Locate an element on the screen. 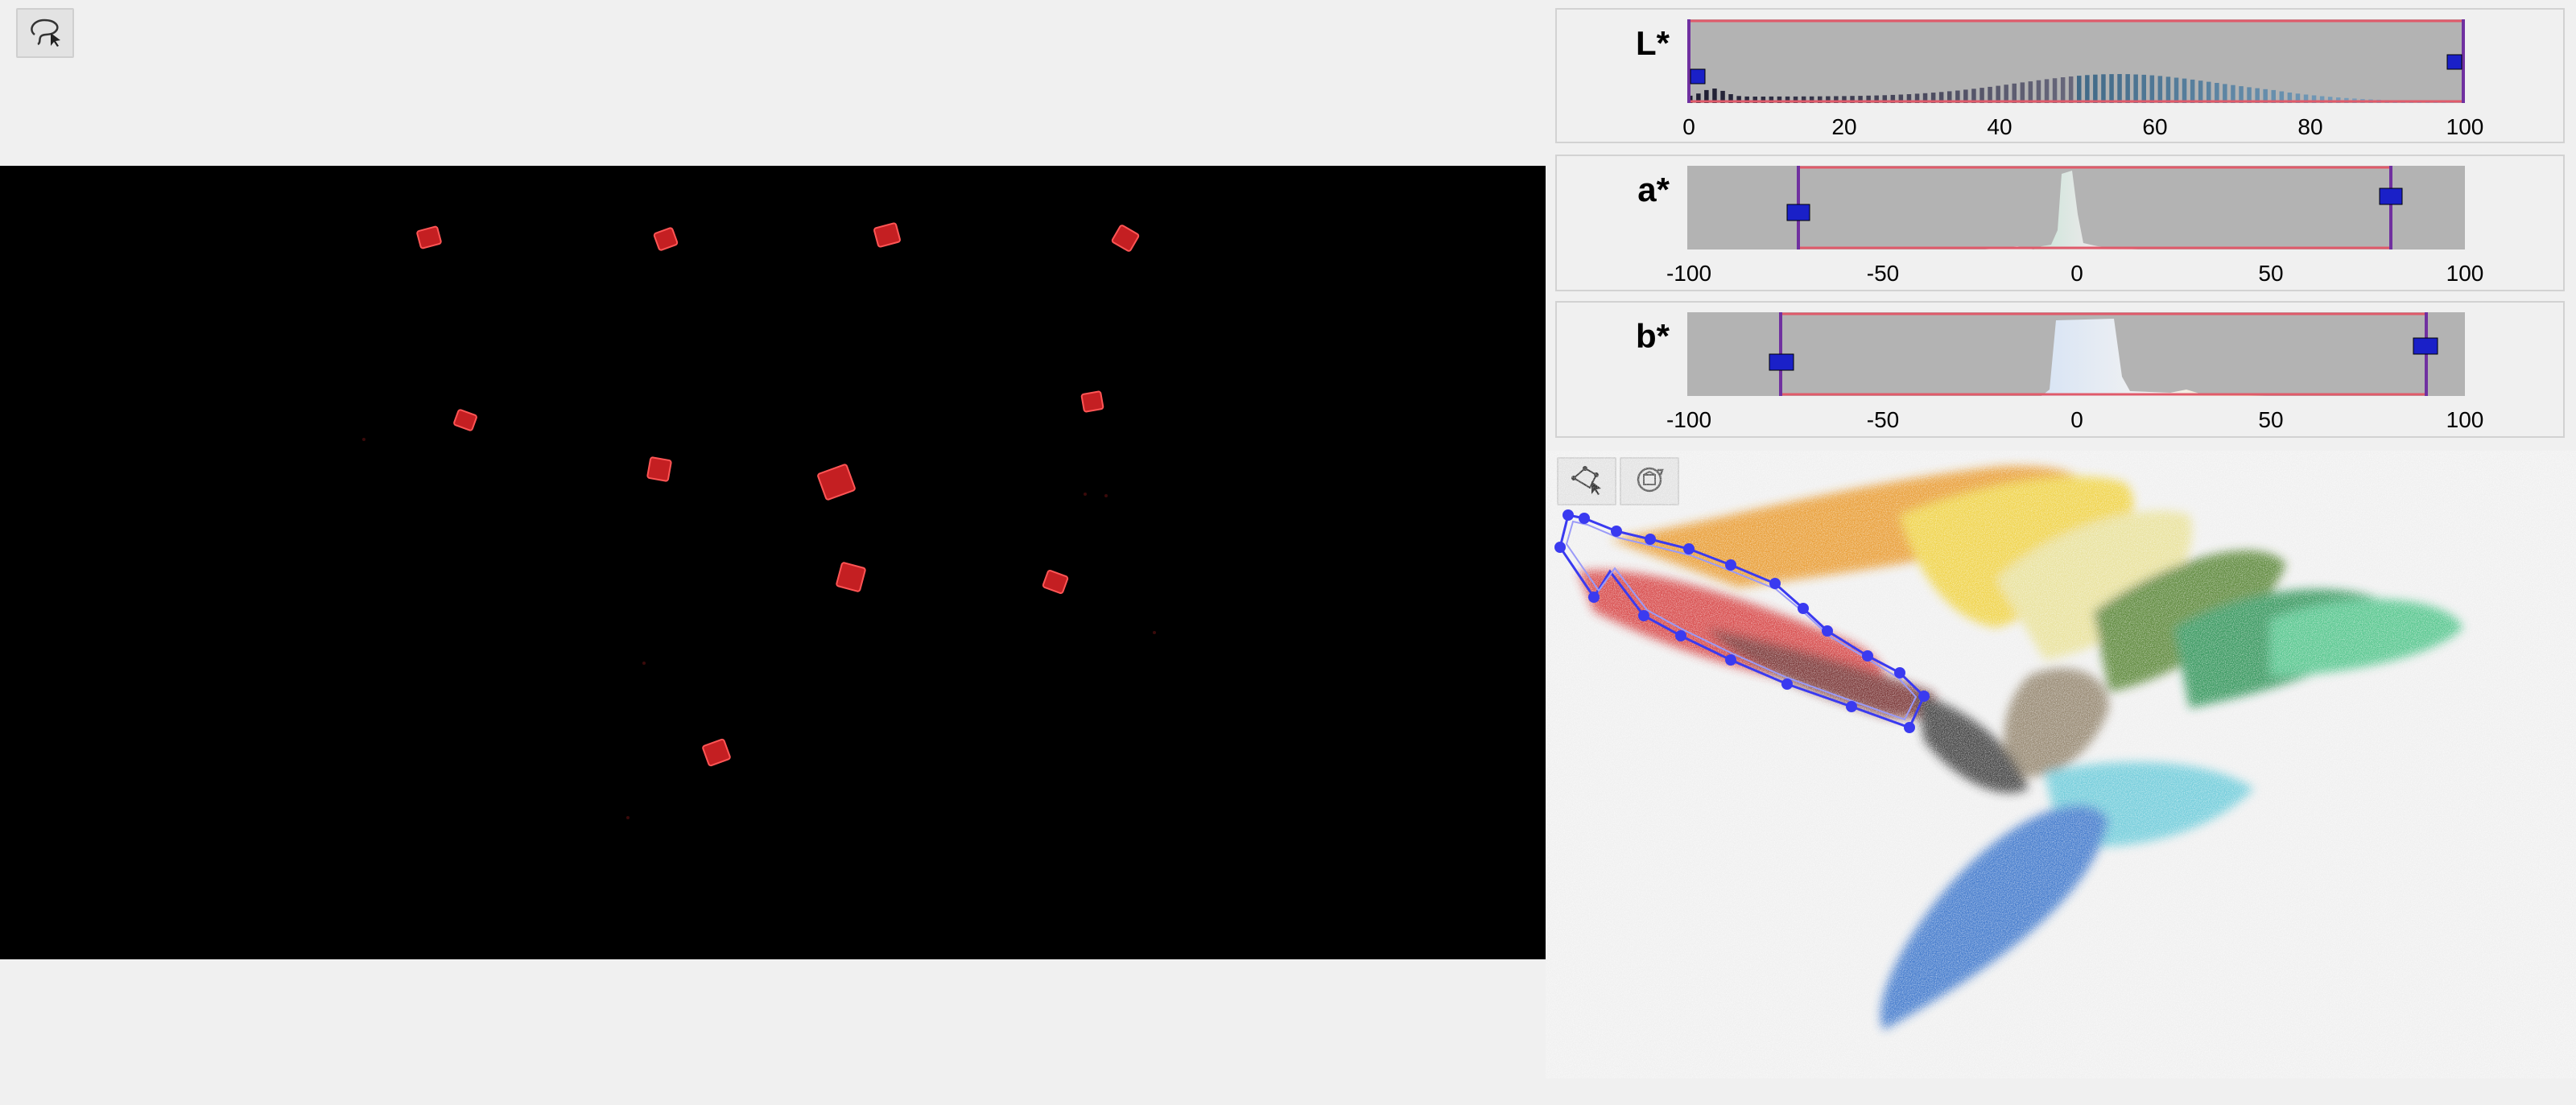 The width and height of the screenshot is (2576, 1105). tick-label: -100 is located at coordinates (1689, 273).